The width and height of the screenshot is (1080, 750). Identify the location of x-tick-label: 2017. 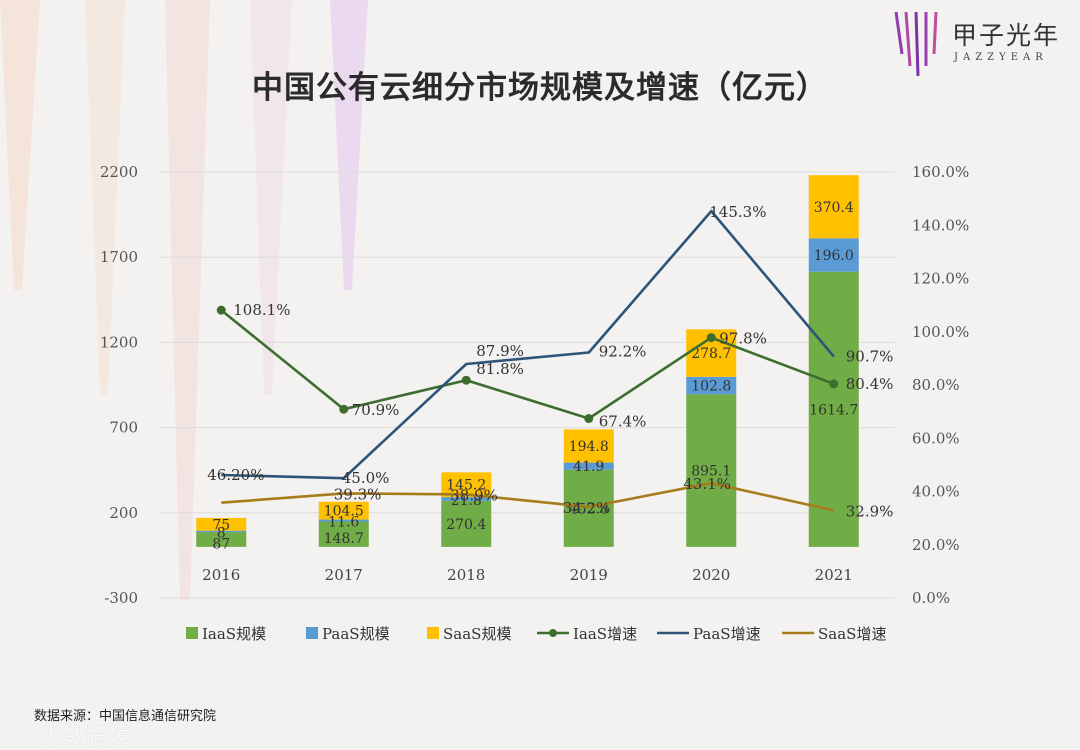
(344, 575).